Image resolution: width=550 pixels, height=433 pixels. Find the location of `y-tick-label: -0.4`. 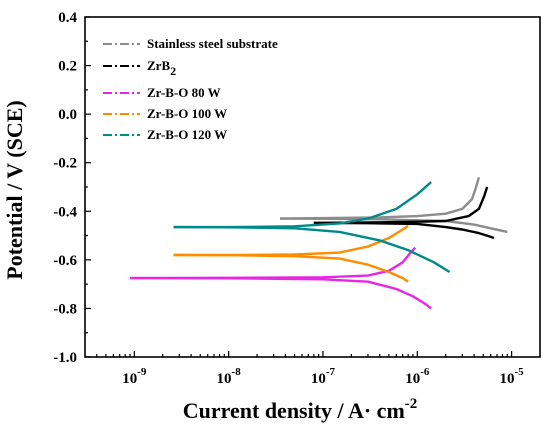

y-tick-label: -0.4 is located at coordinates (65, 212).